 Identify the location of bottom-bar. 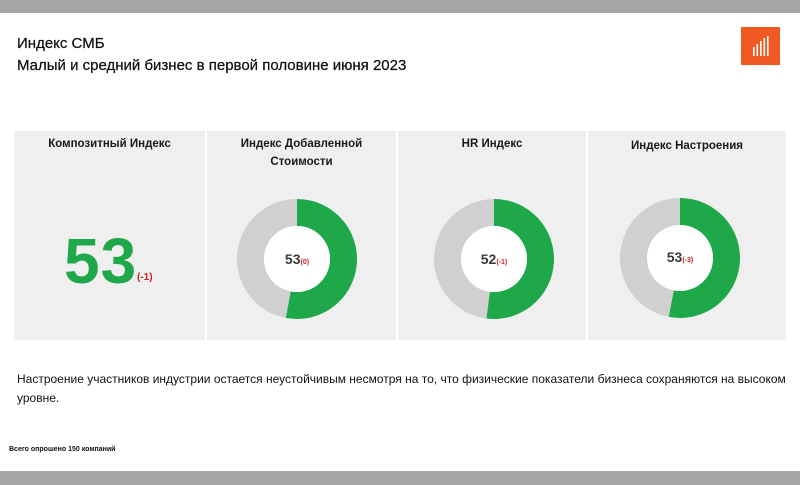
(400, 478).